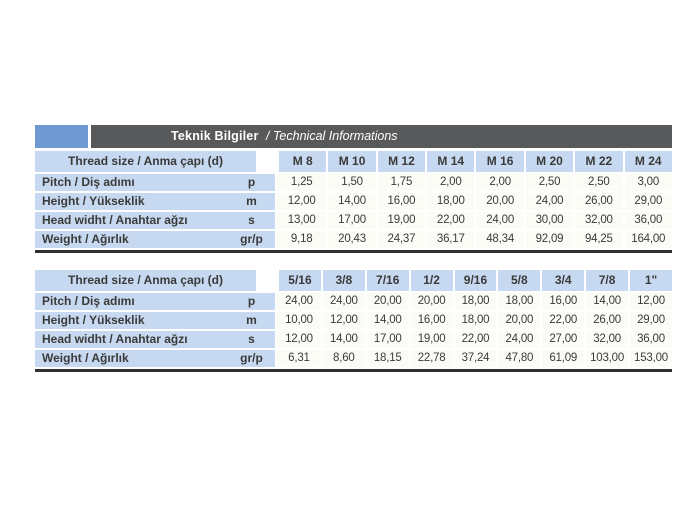  Describe the element at coordinates (518, 359) in the screenshot. I see `value-cell: 47,80` at that location.